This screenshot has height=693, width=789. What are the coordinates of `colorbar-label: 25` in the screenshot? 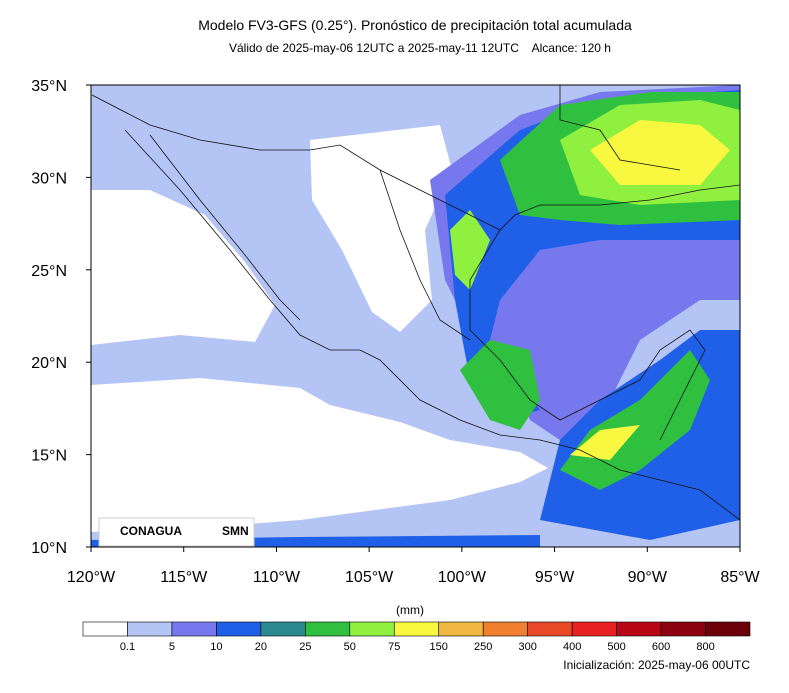 It's located at (305, 647).